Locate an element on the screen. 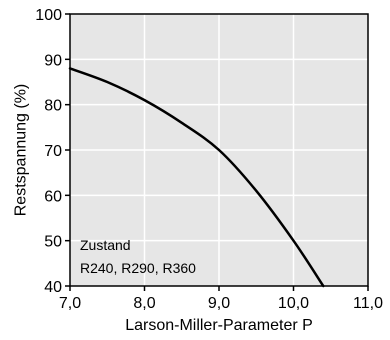 The image size is (390, 340). x-tick-label: 9,0 is located at coordinates (219, 303).